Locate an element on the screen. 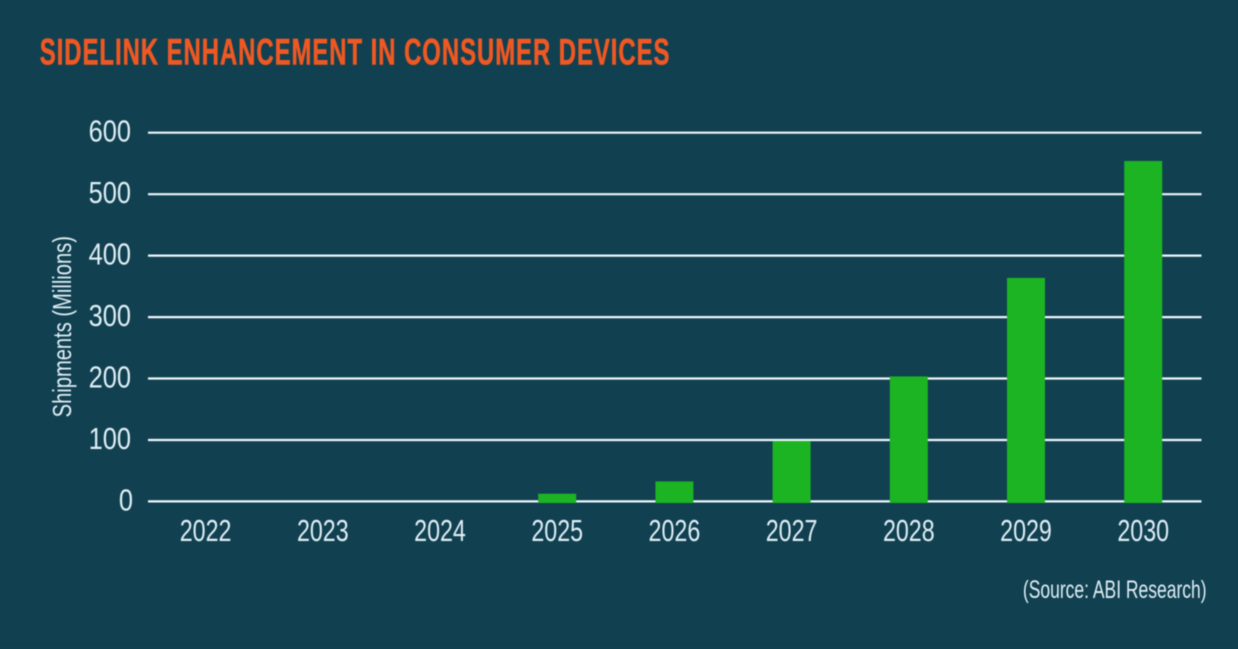 The width and height of the screenshot is (1238, 649). svg-text: 2030 is located at coordinates (1143, 530).